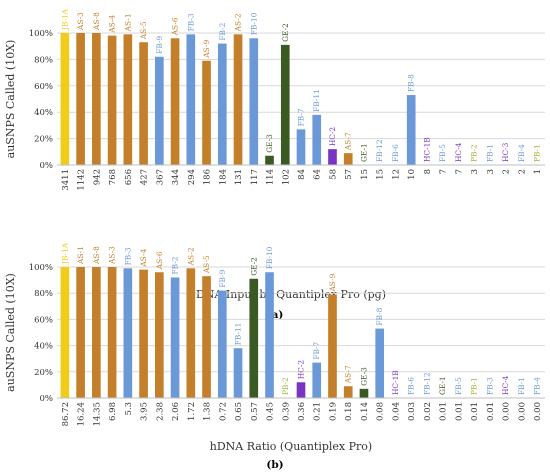 The image size is (550, 476). I want to click on bar-data-label: AS-2, so click(190, 256).